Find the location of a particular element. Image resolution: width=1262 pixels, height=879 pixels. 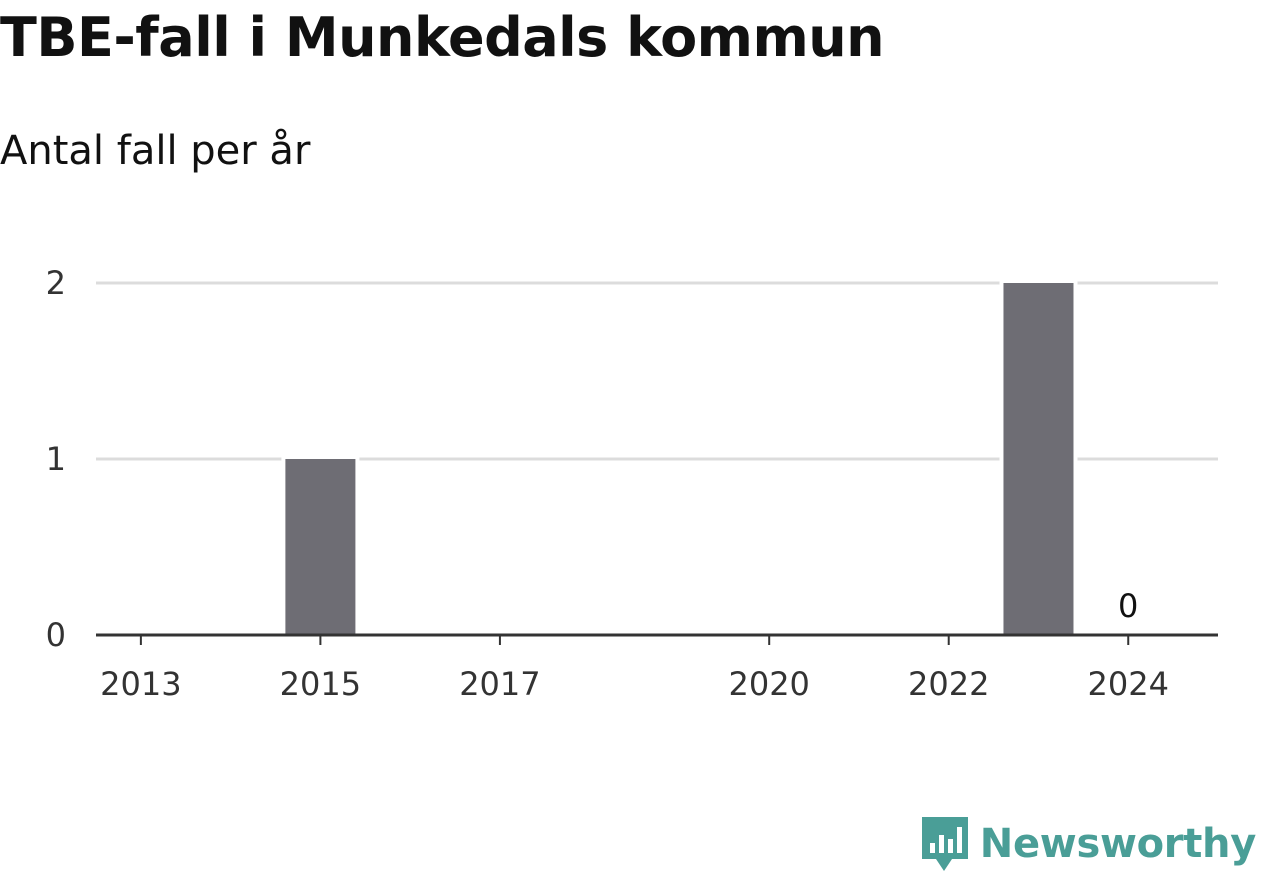

bar-2023 is located at coordinates (1038, 459).